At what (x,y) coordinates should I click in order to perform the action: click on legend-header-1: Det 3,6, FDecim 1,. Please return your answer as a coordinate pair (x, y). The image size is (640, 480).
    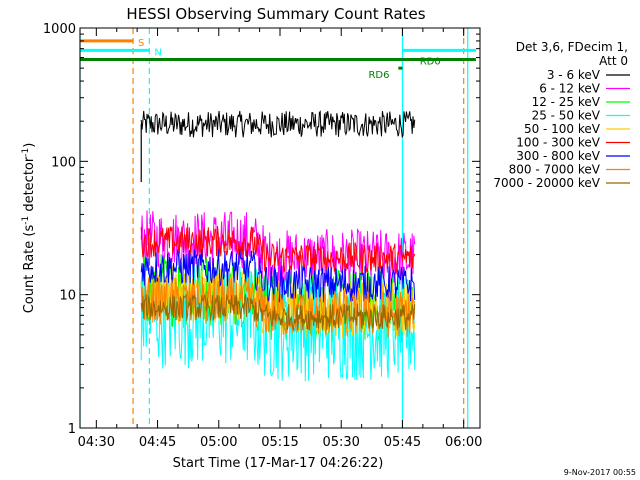
    Looking at the image, I should click on (572, 47).